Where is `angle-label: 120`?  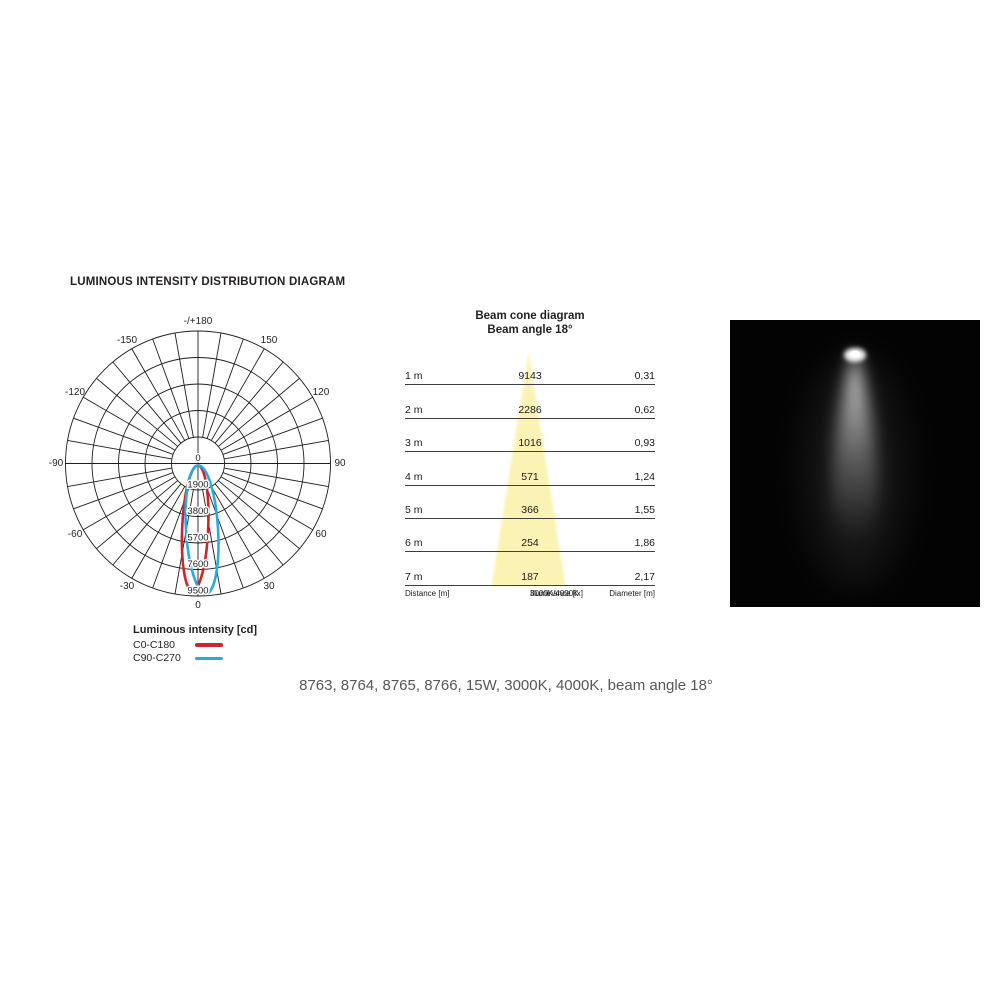
angle-label: 120 is located at coordinates (321, 392).